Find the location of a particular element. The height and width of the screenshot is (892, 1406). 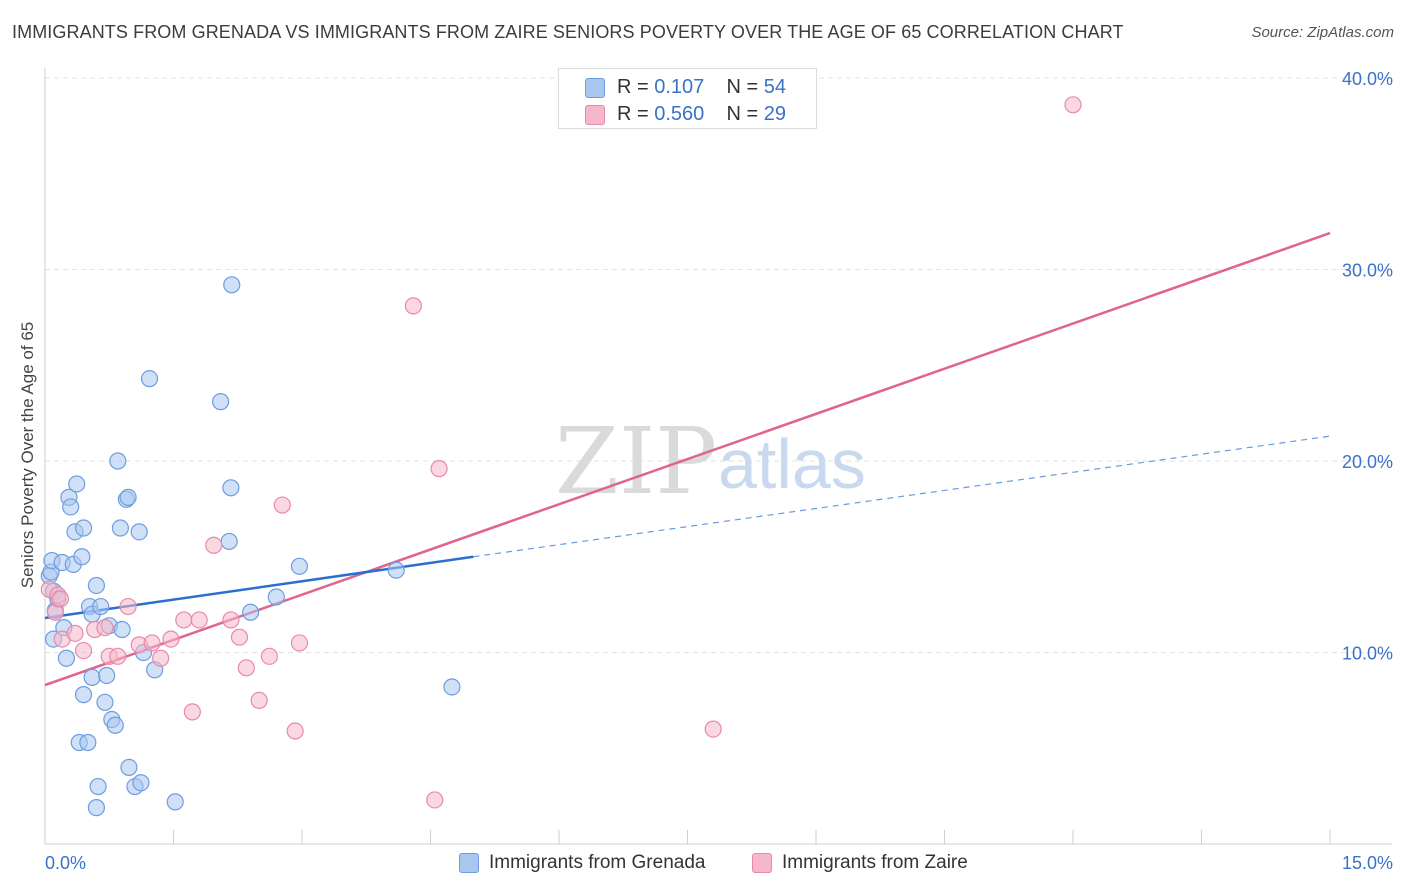

x-tick-label: 0.0% is located at coordinates (65, 863).